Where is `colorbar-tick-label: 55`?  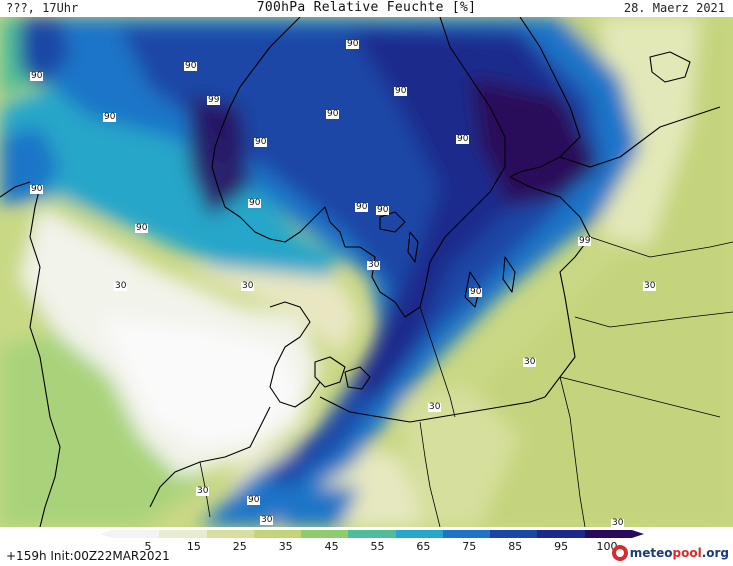
colorbar-tick-label: 55 is located at coordinates (377, 546).